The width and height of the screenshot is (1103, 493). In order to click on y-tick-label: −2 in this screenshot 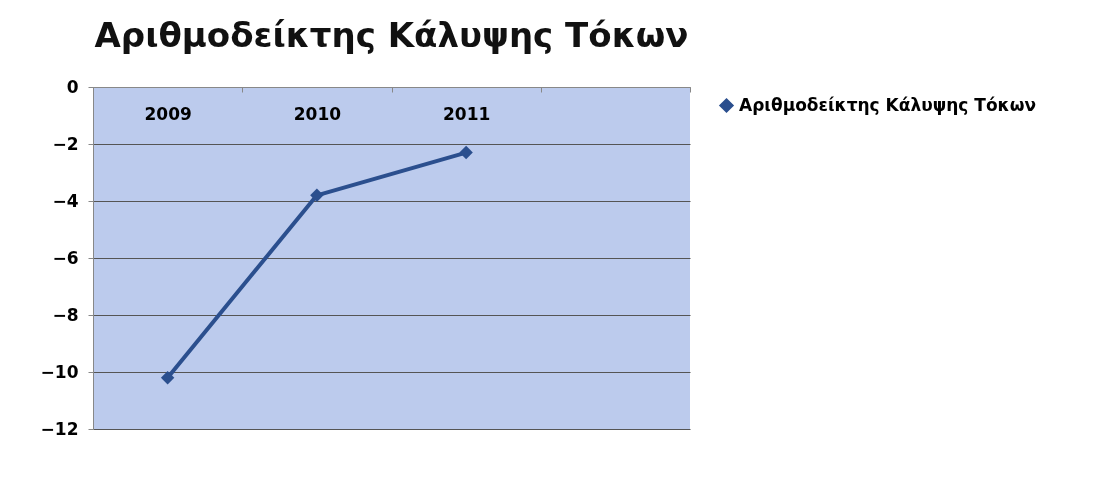, I will do `click(65, 143)`.